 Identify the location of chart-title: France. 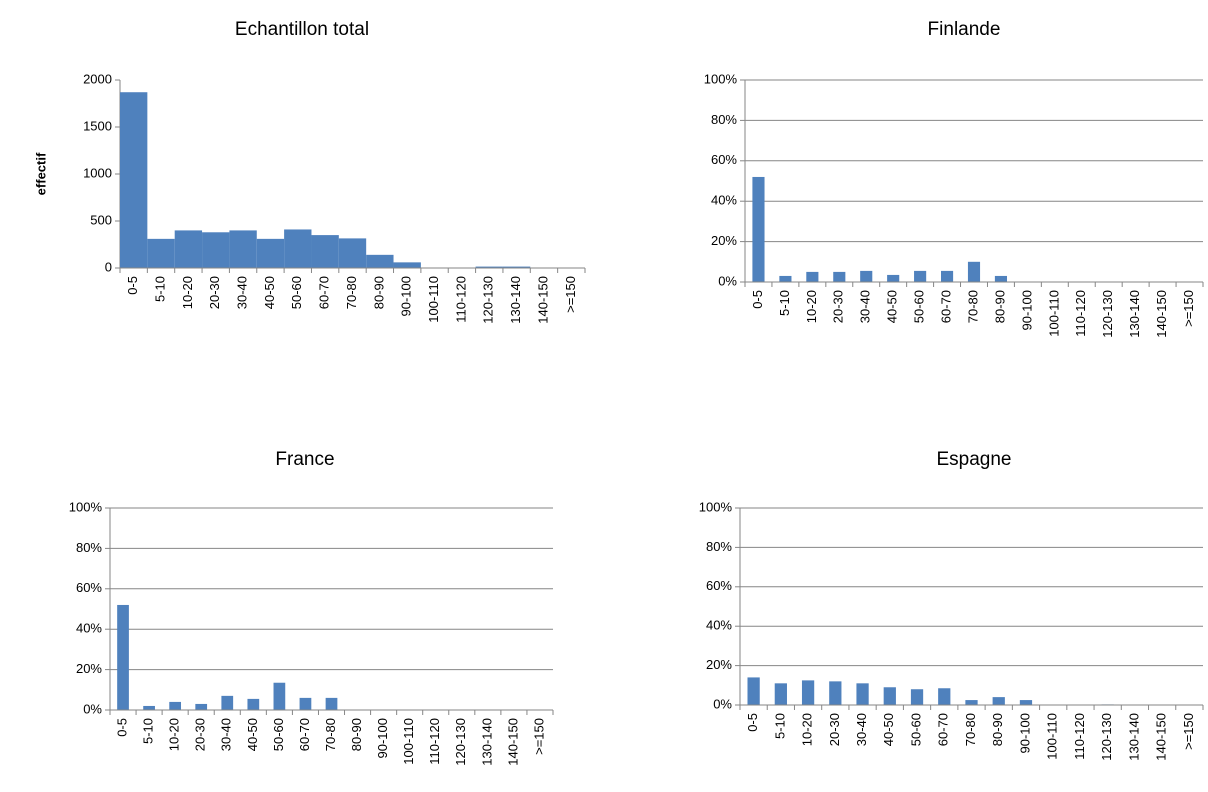
(304, 459).